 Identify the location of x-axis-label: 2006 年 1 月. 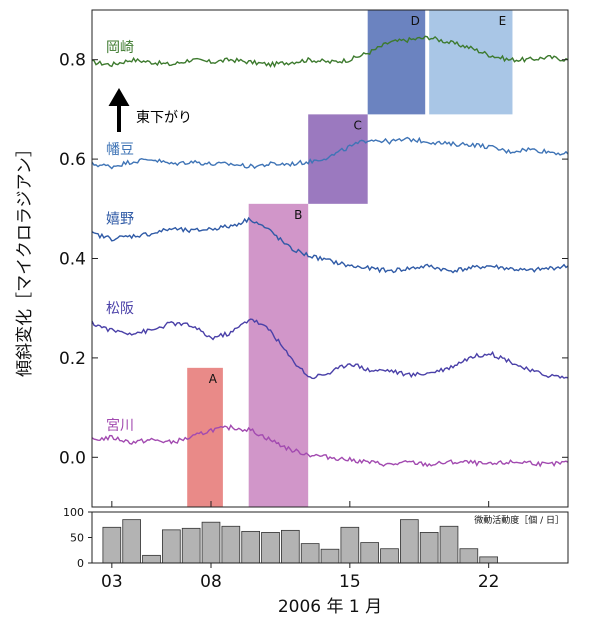
(330, 607).